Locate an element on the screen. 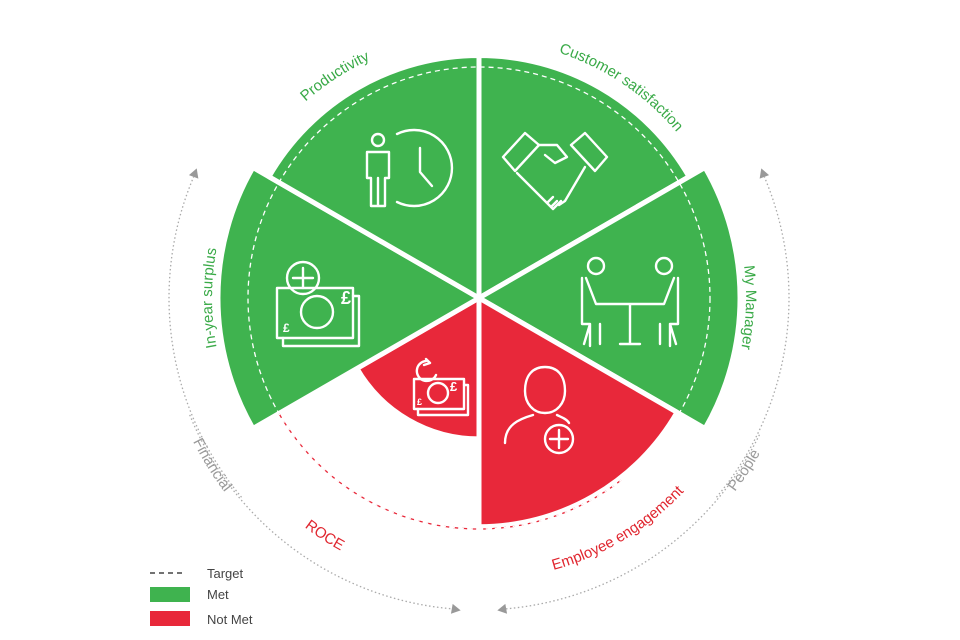 The height and width of the screenshot is (640, 960). legend: Target Met Not Met is located at coordinates (201, 596).